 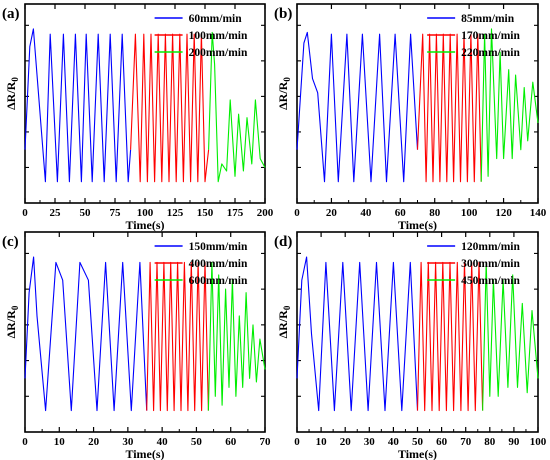 I want to click on legend-label-1: 120mm/min, so click(x=490, y=247).